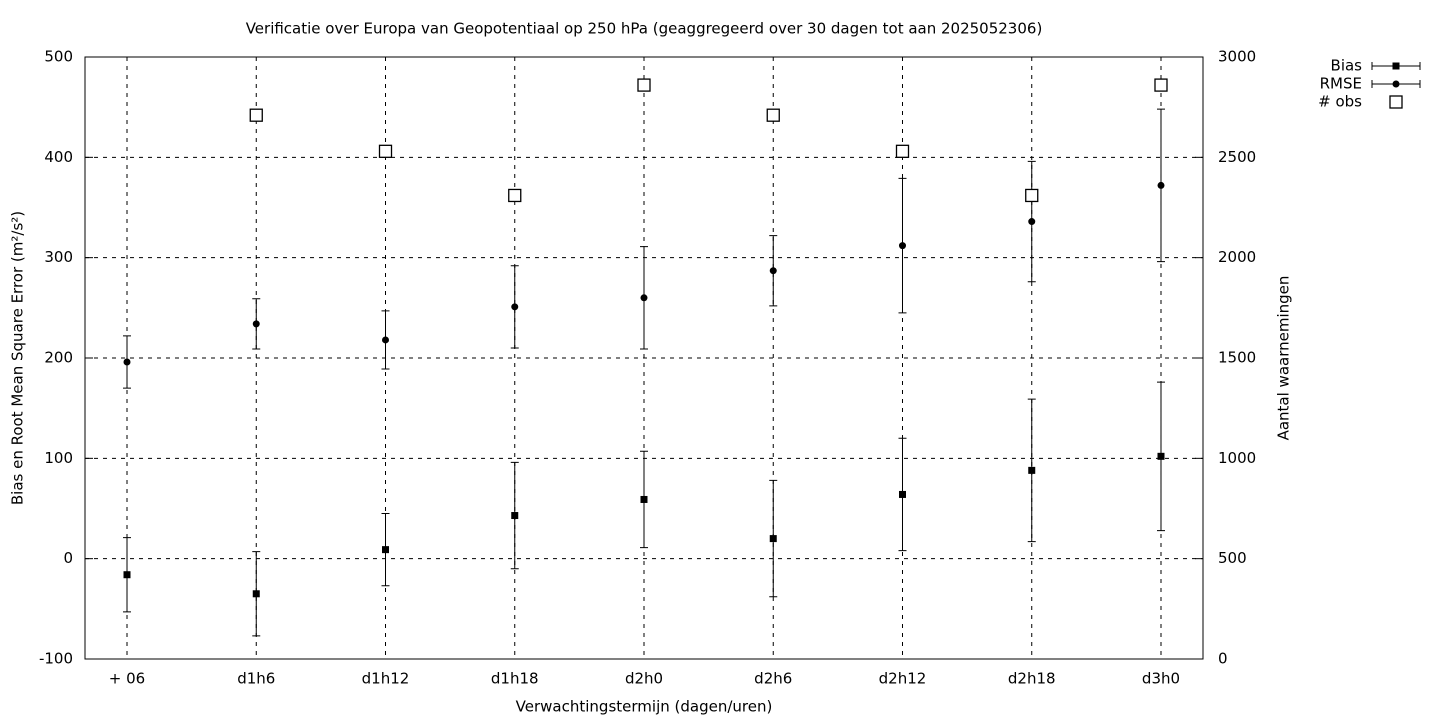  What do you see at coordinates (1237, 257) in the screenshot?
I see `y2-tick-label: 2000` at bounding box center [1237, 257].